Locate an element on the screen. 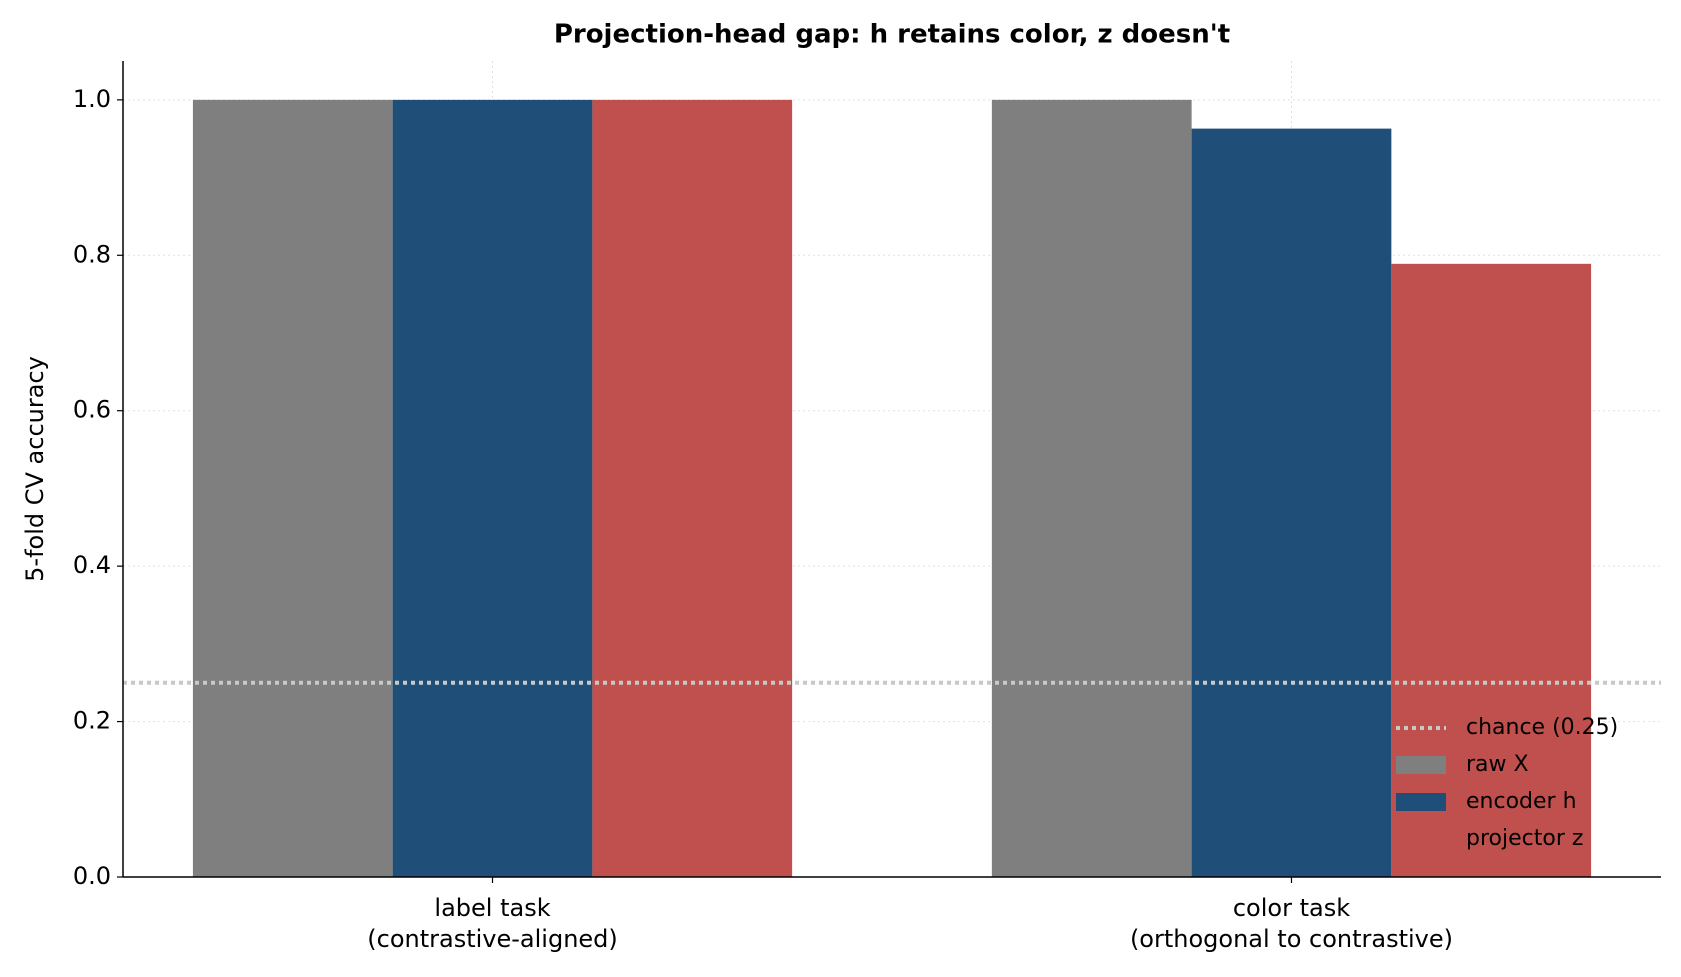 The width and height of the screenshot is (1681, 977). y-tick-label: 0.4 is located at coordinates (92, 565).